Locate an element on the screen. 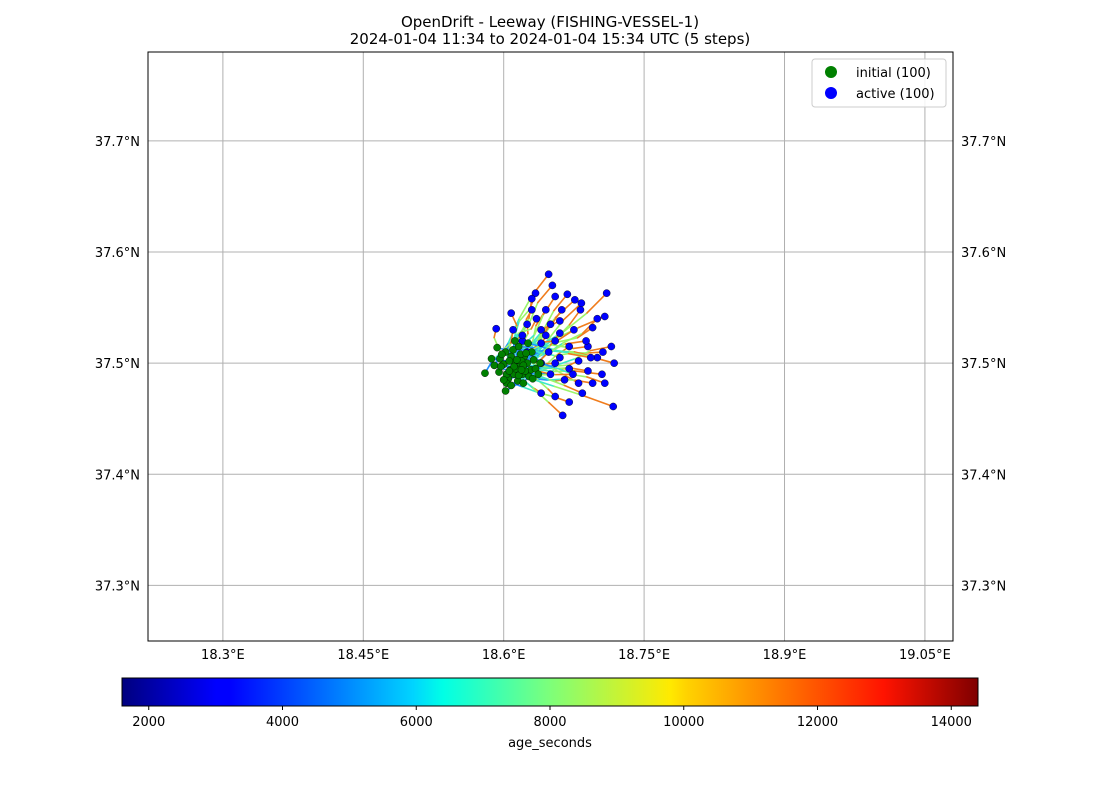  y-tick-label-left: 37.7°N is located at coordinates (117, 142).